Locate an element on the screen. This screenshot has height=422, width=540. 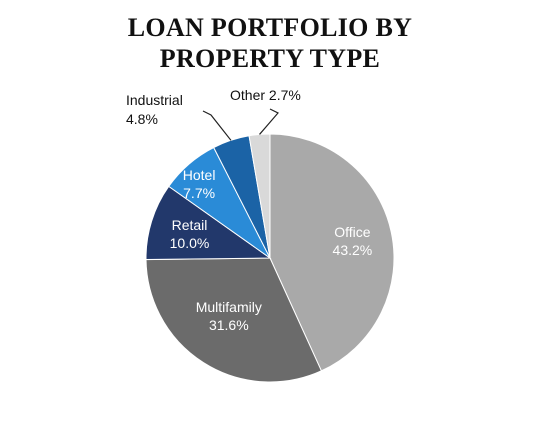
leader-line-other is located at coordinates (269, 121).